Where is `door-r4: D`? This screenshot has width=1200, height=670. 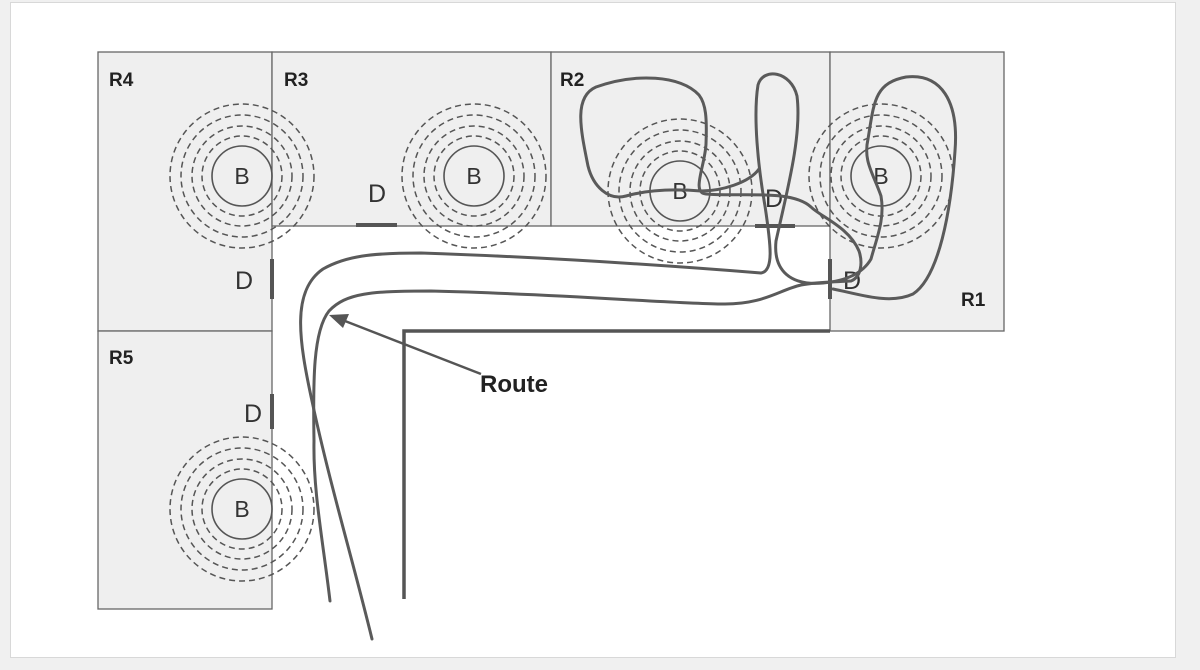 door-r4: D is located at coordinates (254, 279).